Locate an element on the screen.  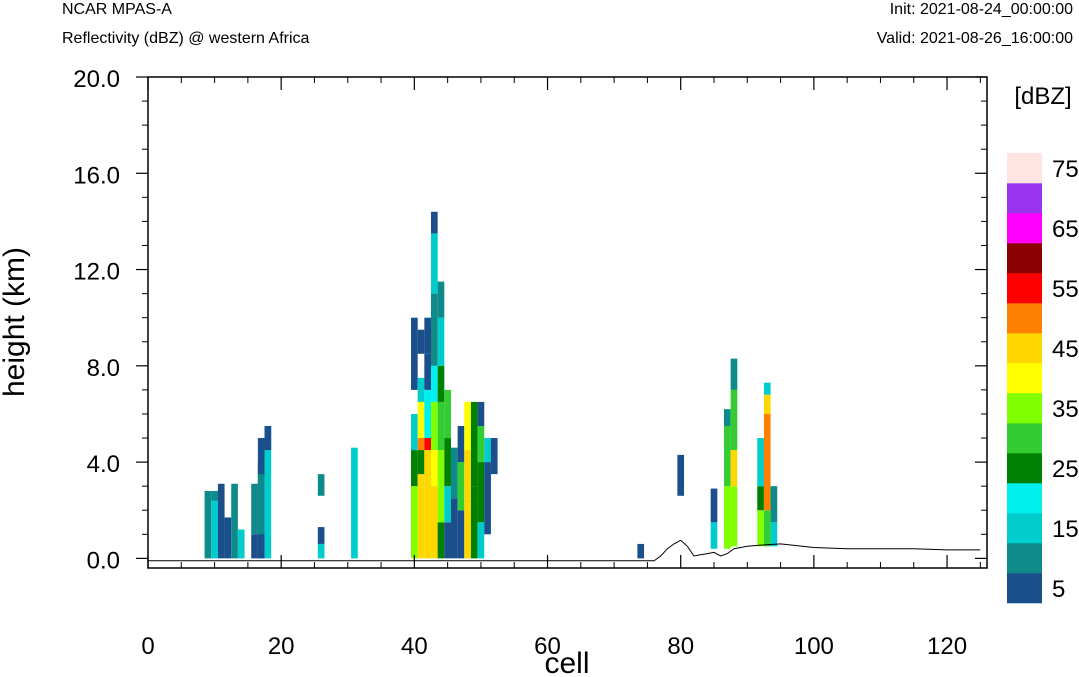
x-tick-label: 0 is located at coordinates (147, 646).